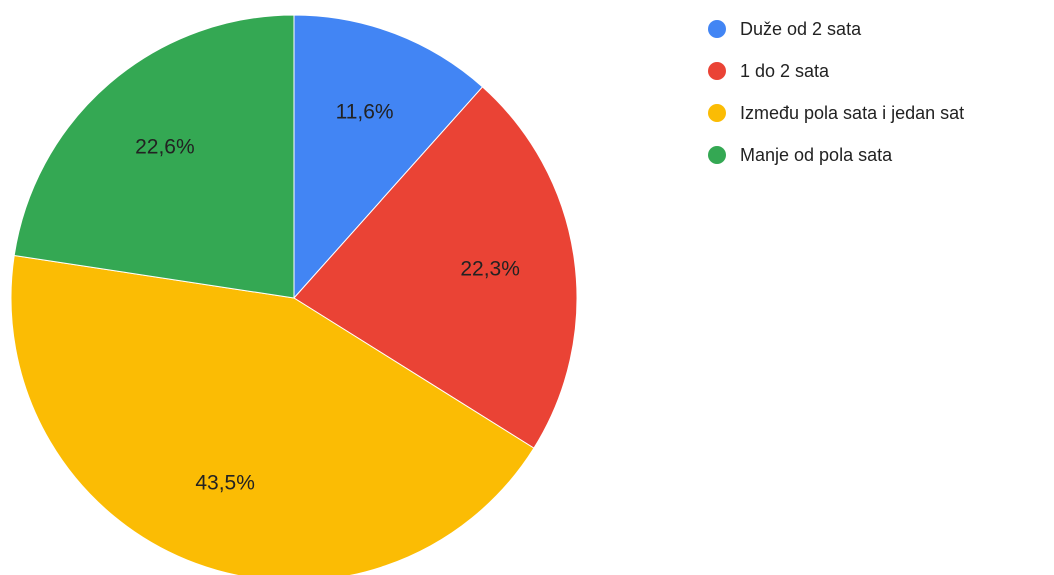  What do you see at coordinates (816, 155) in the screenshot?
I see `legend-label: Manje od pola sata` at bounding box center [816, 155].